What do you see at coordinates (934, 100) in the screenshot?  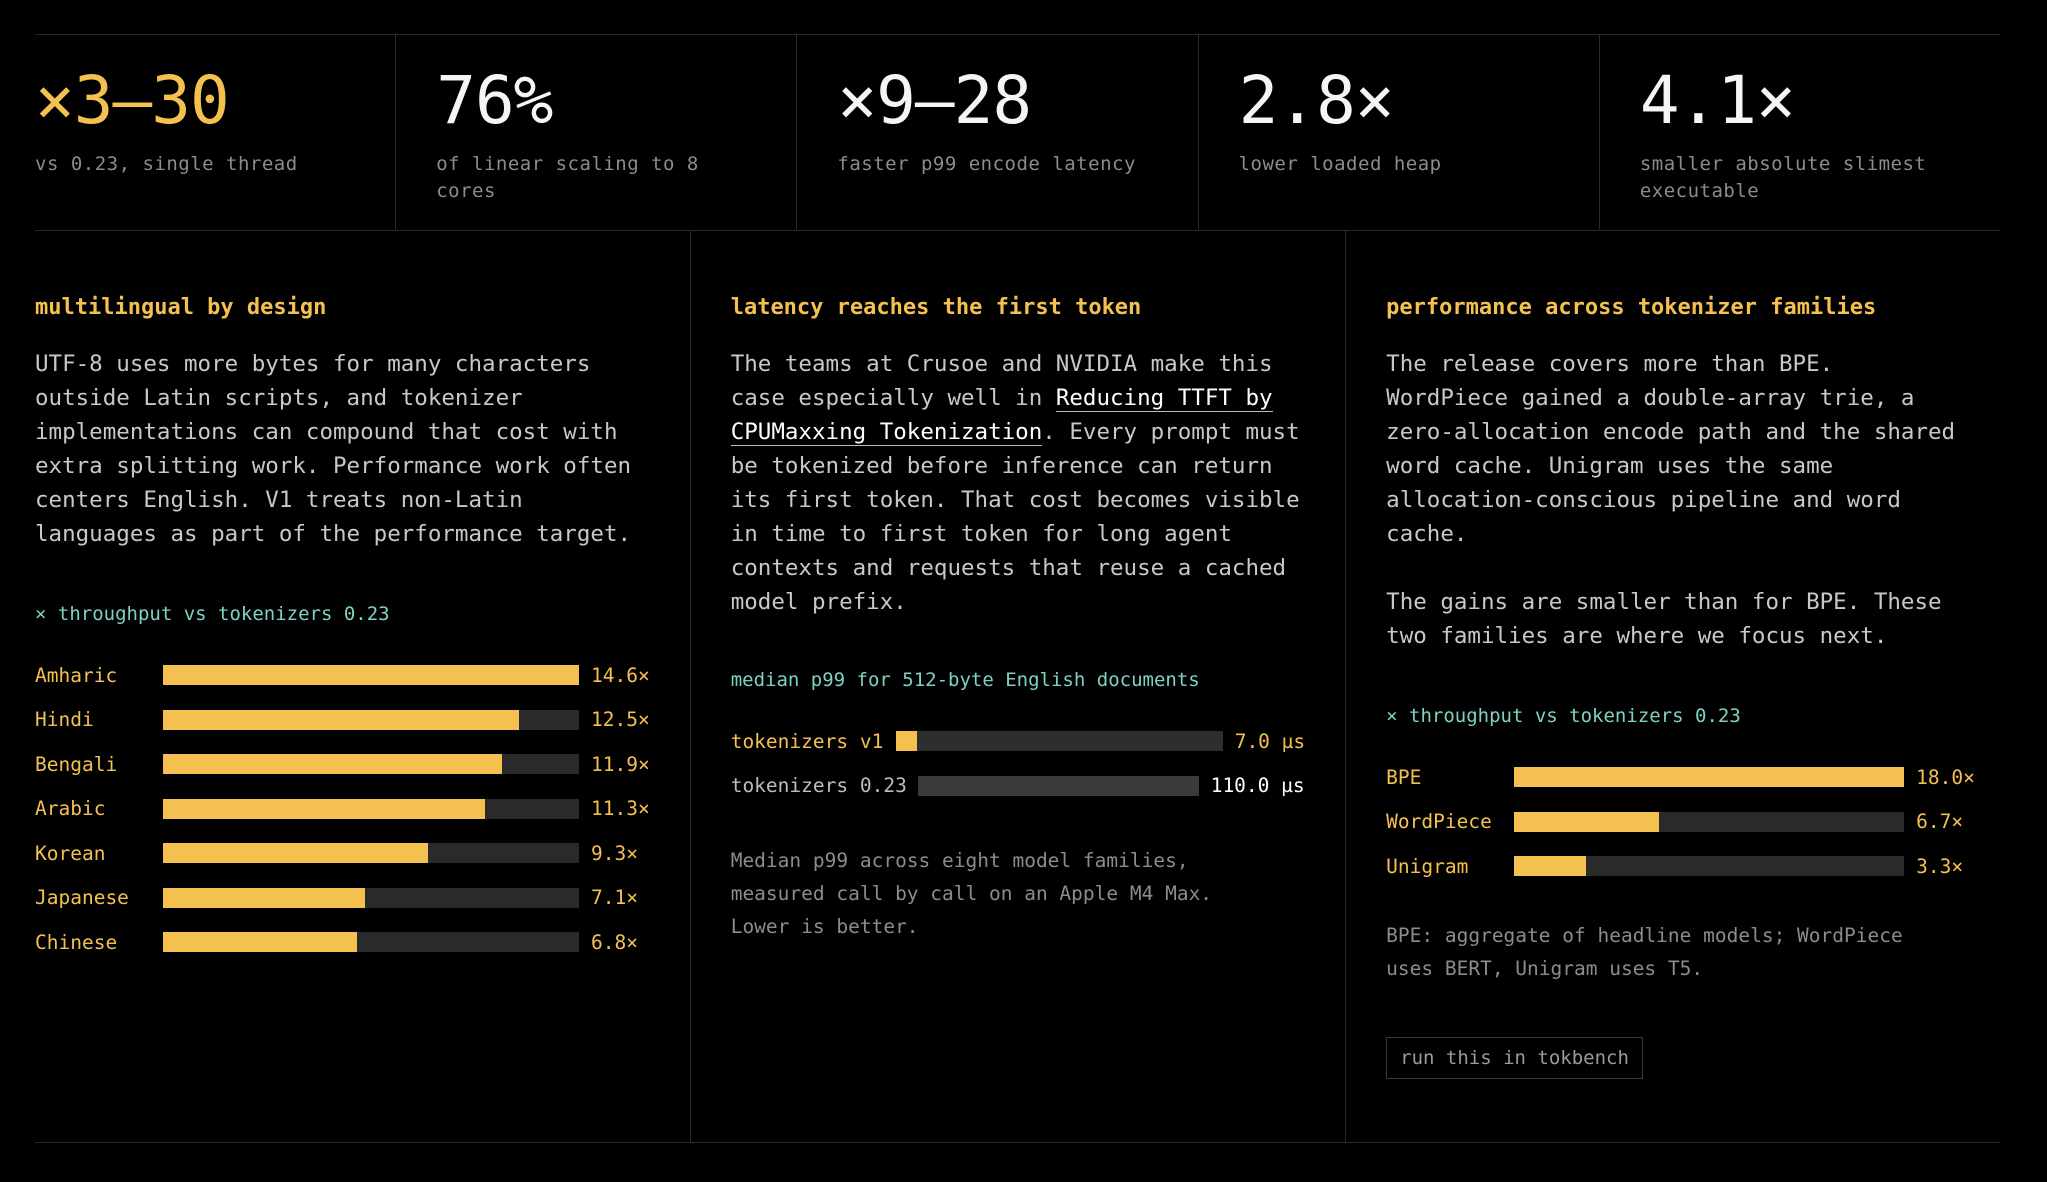 I see `stat-value: ×9–28` at bounding box center [934, 100].